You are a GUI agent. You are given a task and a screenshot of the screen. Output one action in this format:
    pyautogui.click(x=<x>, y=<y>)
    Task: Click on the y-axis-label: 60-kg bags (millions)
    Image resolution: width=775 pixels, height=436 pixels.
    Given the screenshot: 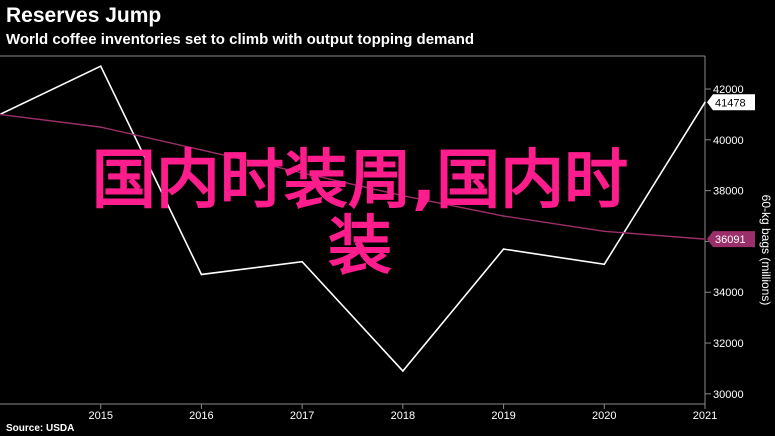 What is the action you would take?
    pyautogui.click(x=766, y=250)
    